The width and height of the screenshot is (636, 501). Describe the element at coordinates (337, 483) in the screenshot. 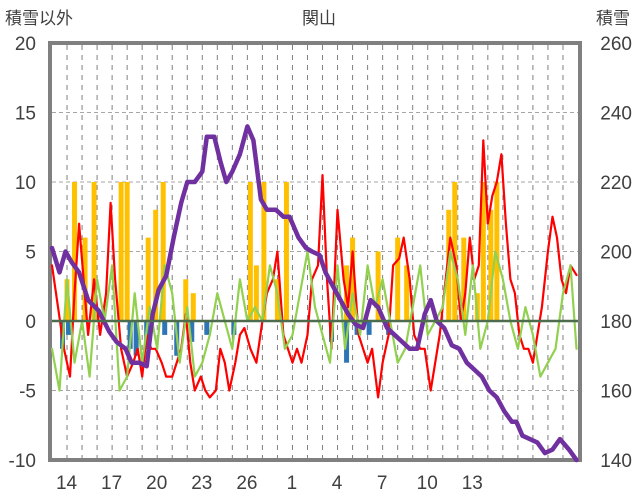

I see `x-tick-label: 4` at that location.